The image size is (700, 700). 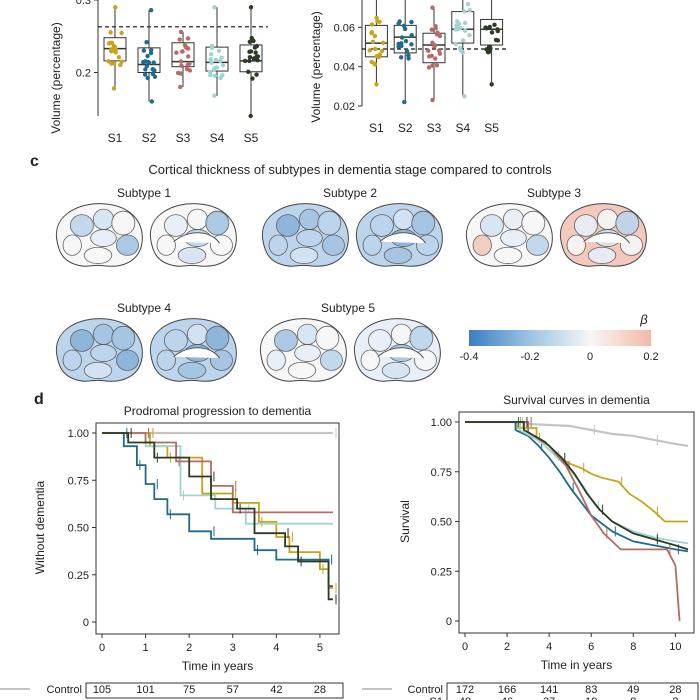 I want to click on risk-count: 75, so click(x=189, y=690).